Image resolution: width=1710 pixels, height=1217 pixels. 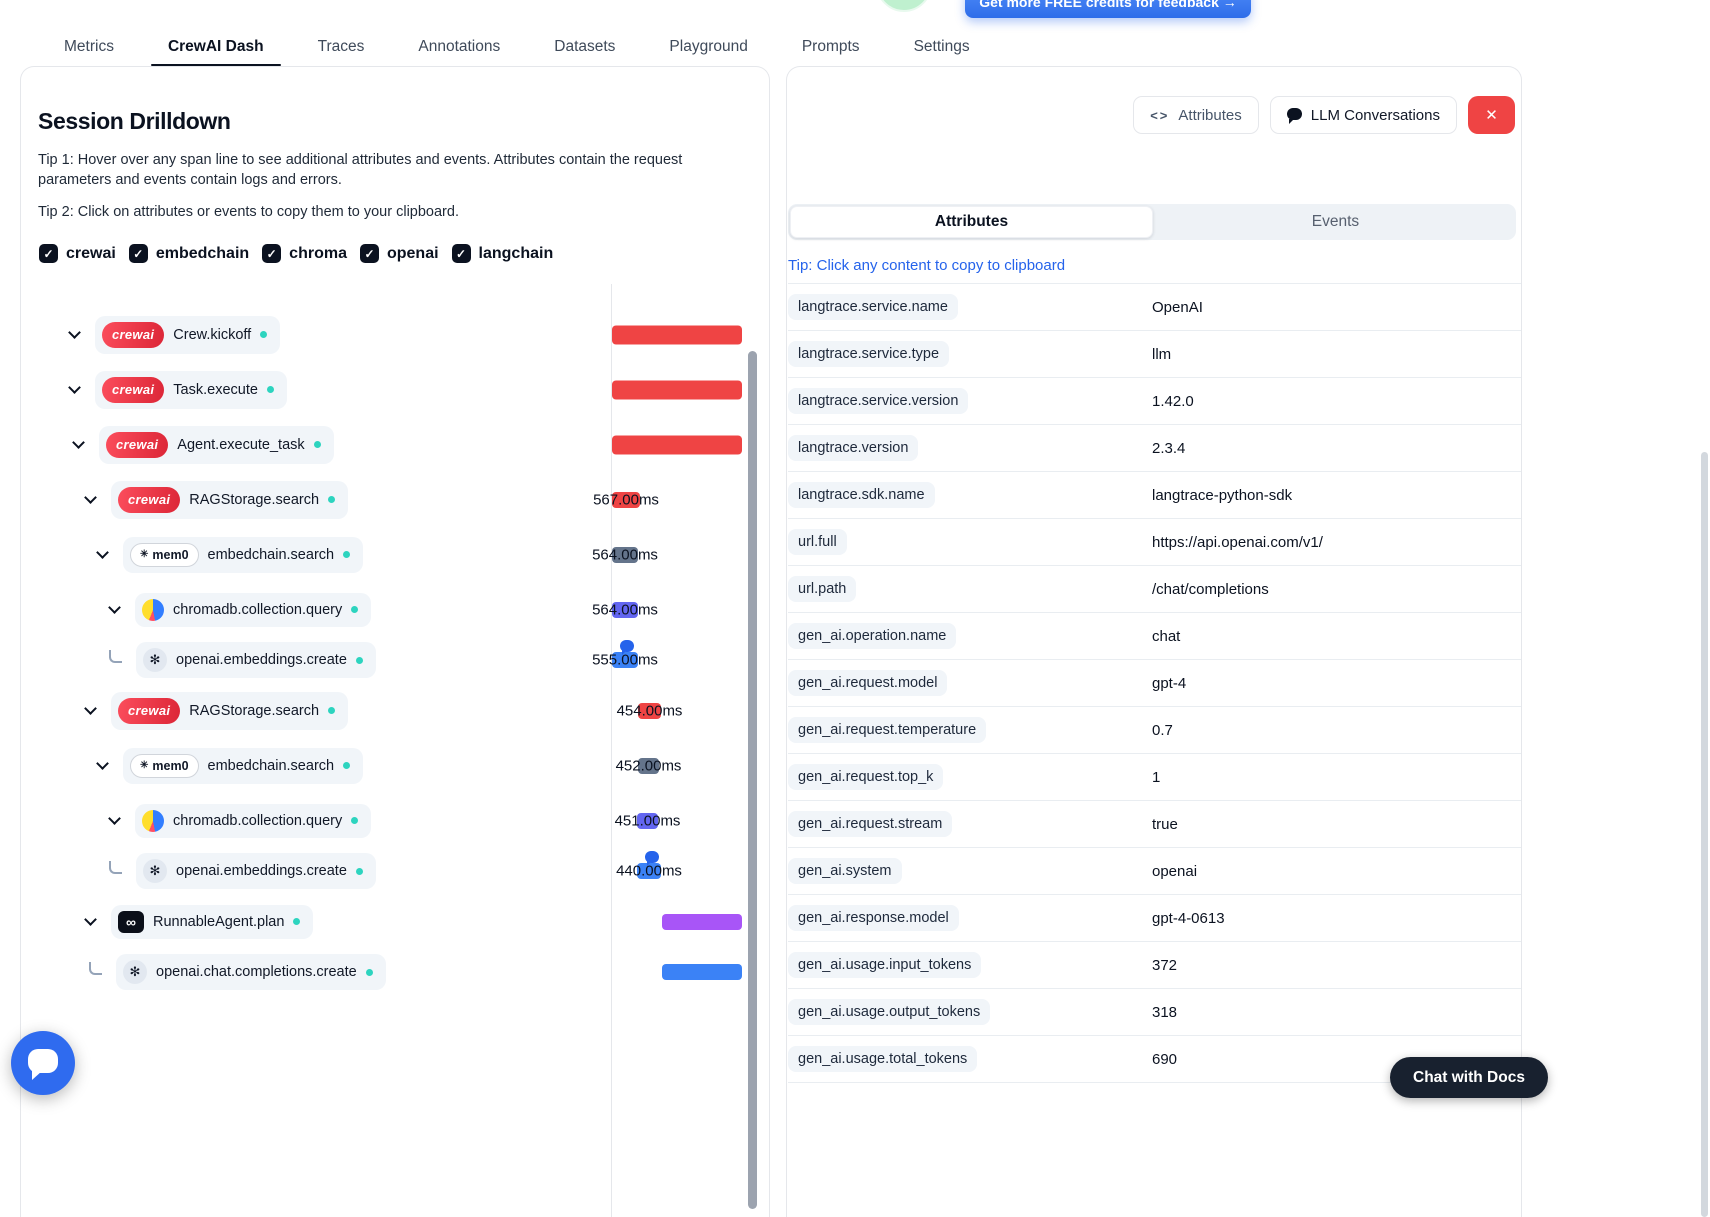 What do you see at coordinates (395, 609) in the screenshot?
I see `span-row: chromadb.collection.query 564.00ms` at bounding box center [395, 609].